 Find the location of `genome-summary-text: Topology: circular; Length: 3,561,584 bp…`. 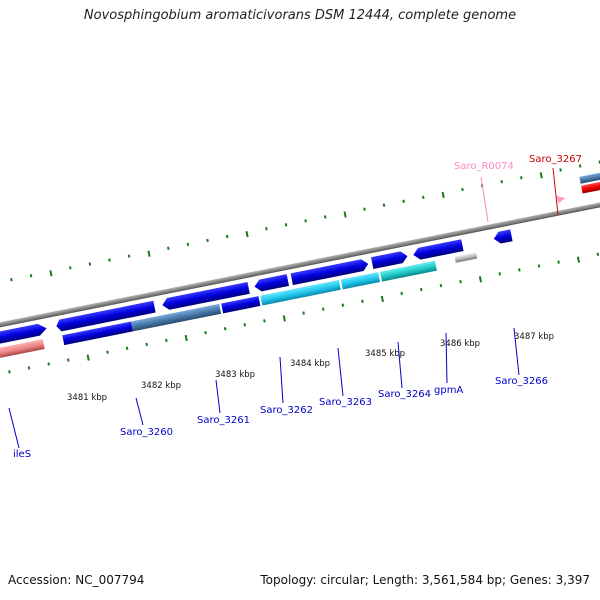

genome-summary-text: Topology: circular; Length: 3,561,584 bp… is located at coordinates (425, 580).